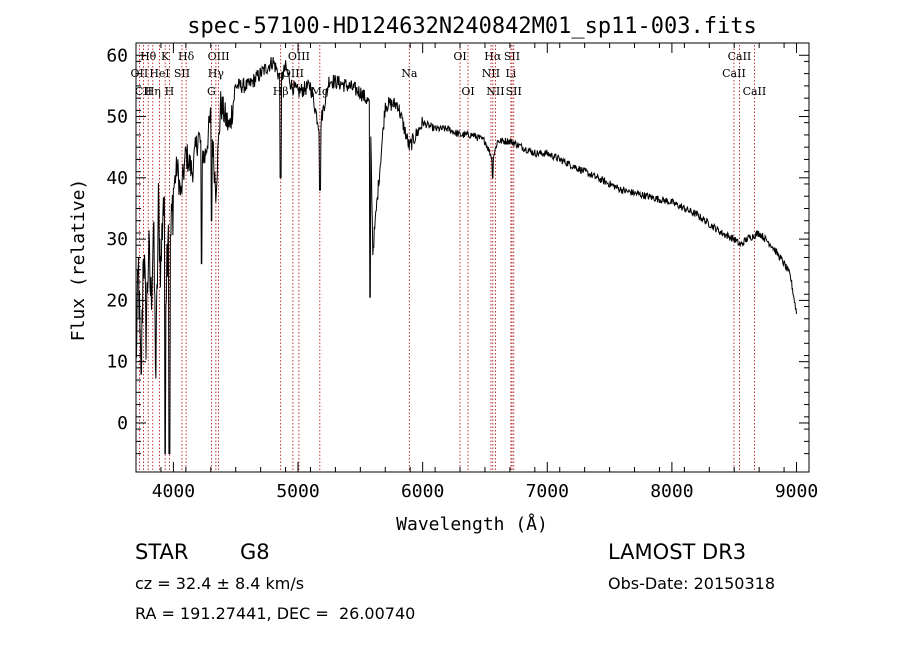 Image resolution: width=900 pixels, height=649 pixels. Describe the element at coordinates (143, 91) in the screenshot. I see `spectral-line-label: CII` at that location.